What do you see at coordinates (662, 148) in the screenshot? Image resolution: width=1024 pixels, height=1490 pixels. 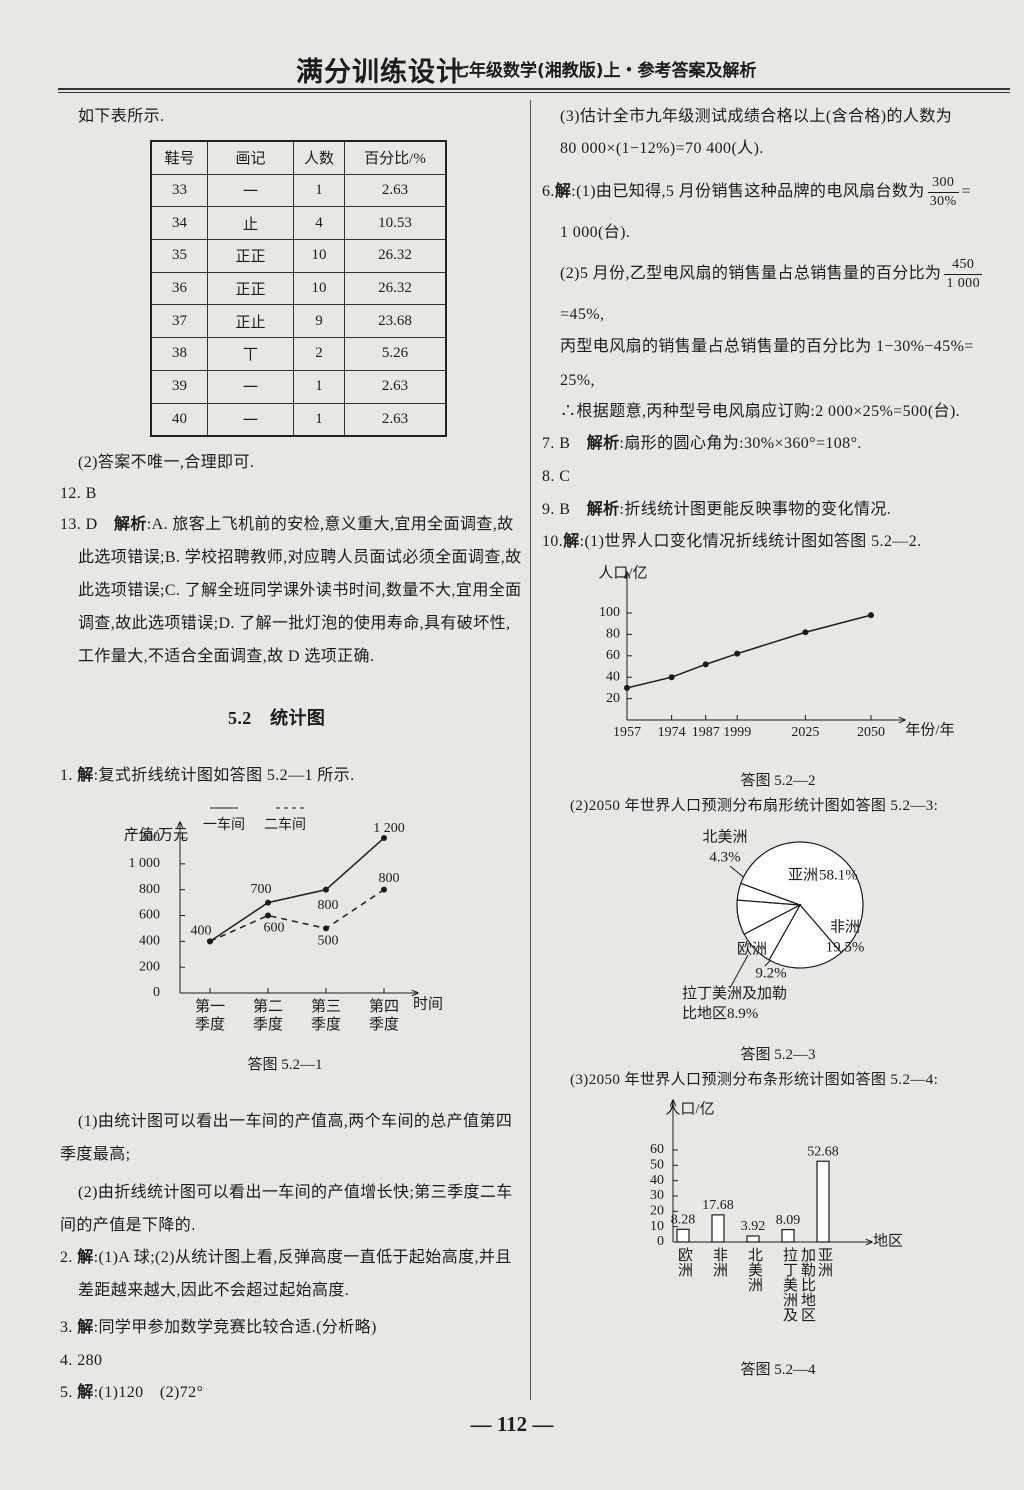 I see `text: 80 000×(1−12%)=70 400(人).` at bounding box center [662, 148].